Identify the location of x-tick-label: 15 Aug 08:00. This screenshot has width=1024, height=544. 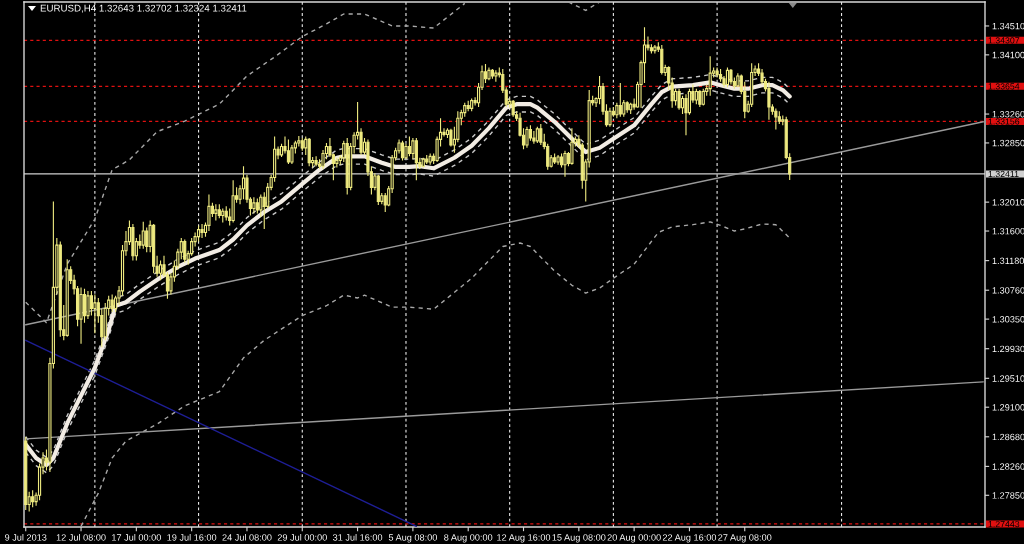
(579, 538).